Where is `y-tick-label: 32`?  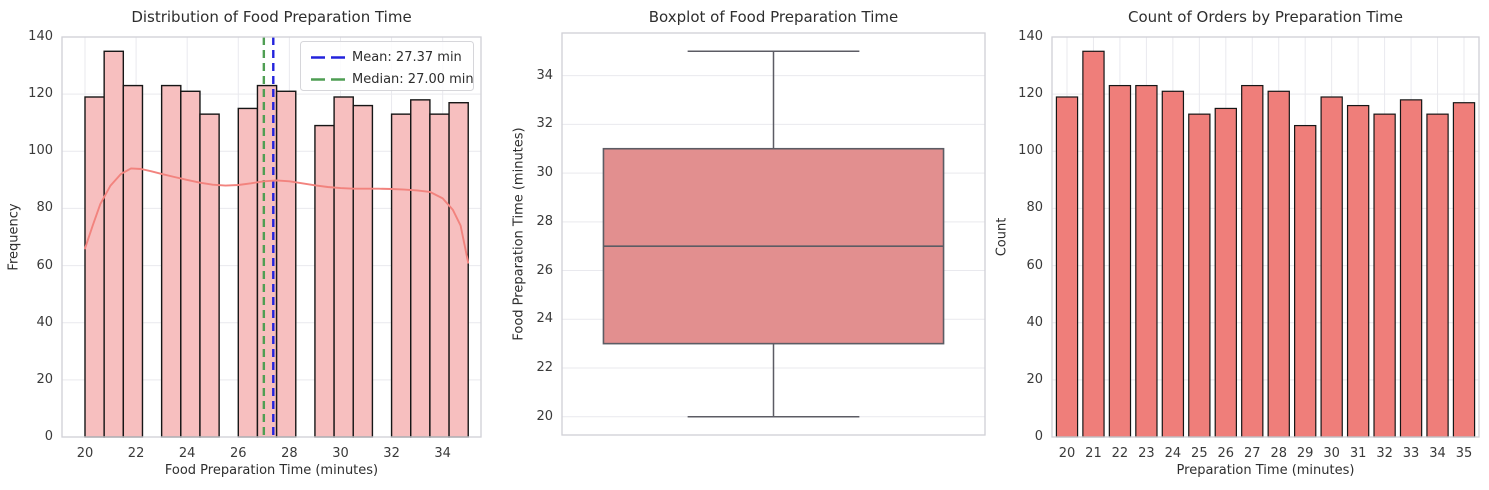
y-tick-label: 32 is located at coordinates (544, 124).